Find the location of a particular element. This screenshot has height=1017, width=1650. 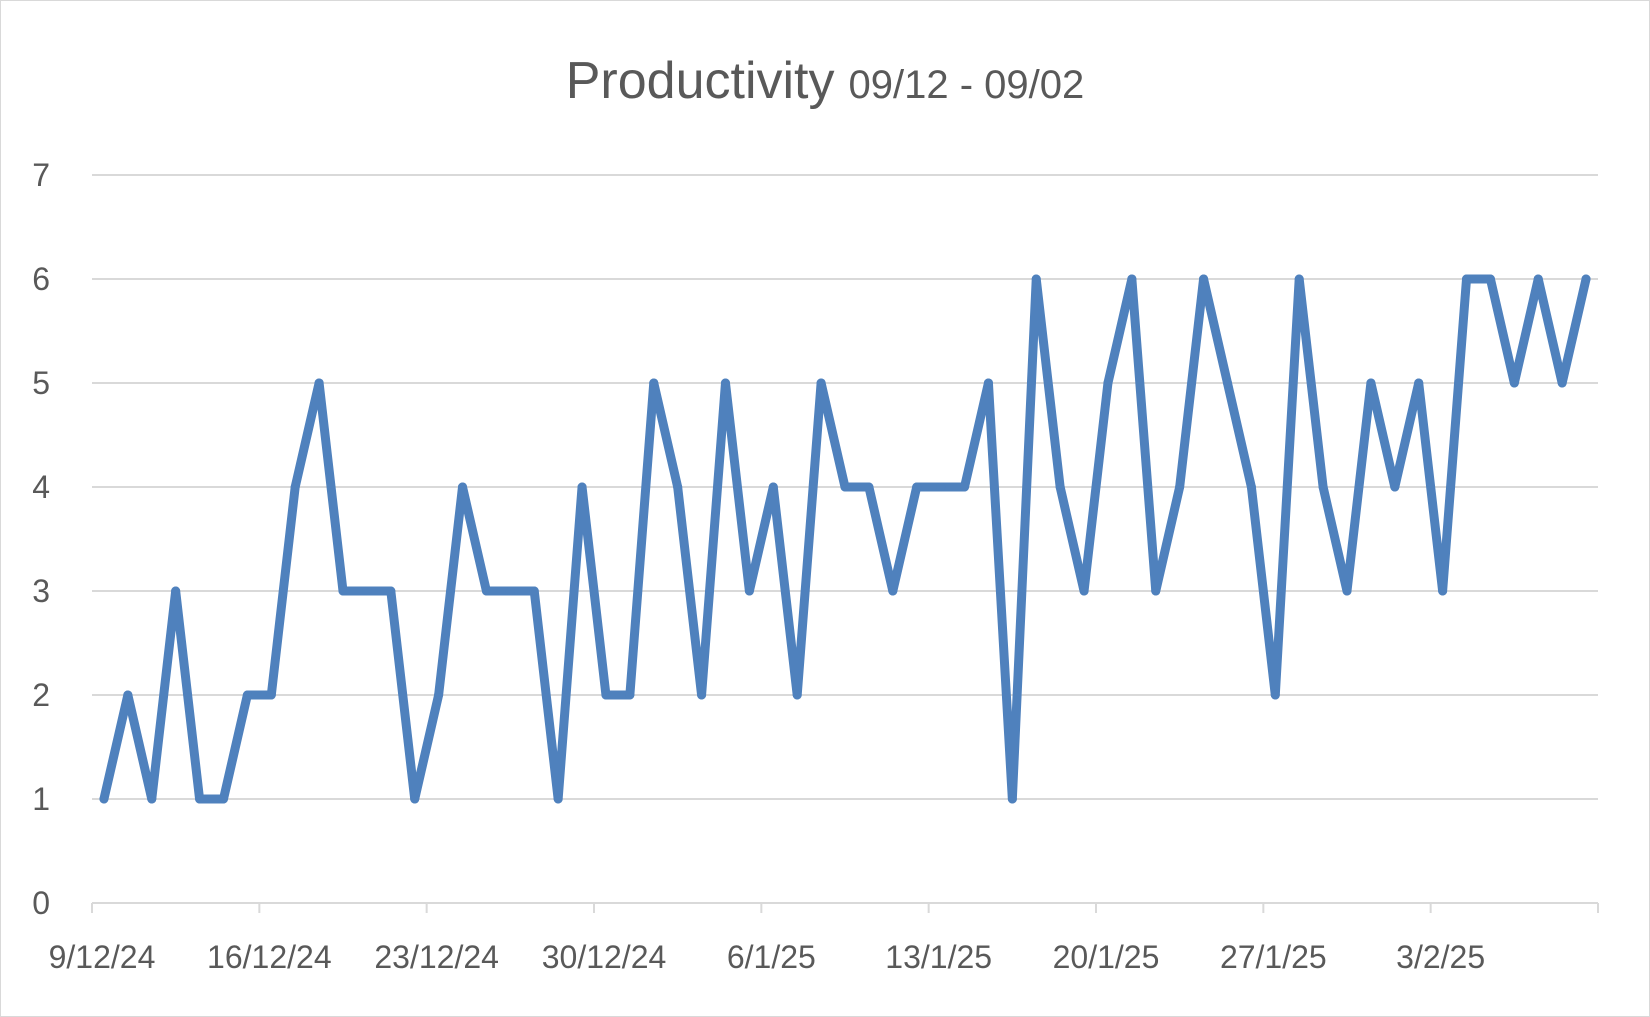

chart-title-date-range: 09/12 - 09/02 is located at coordinates (967, 85).